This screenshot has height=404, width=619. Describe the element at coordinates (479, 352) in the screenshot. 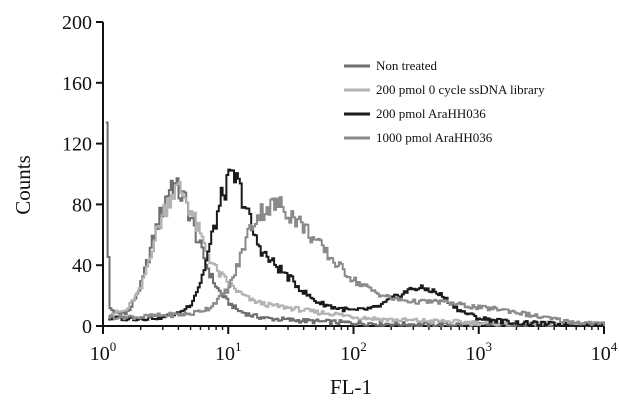

I see `x-tick-label: 10³` at that location.